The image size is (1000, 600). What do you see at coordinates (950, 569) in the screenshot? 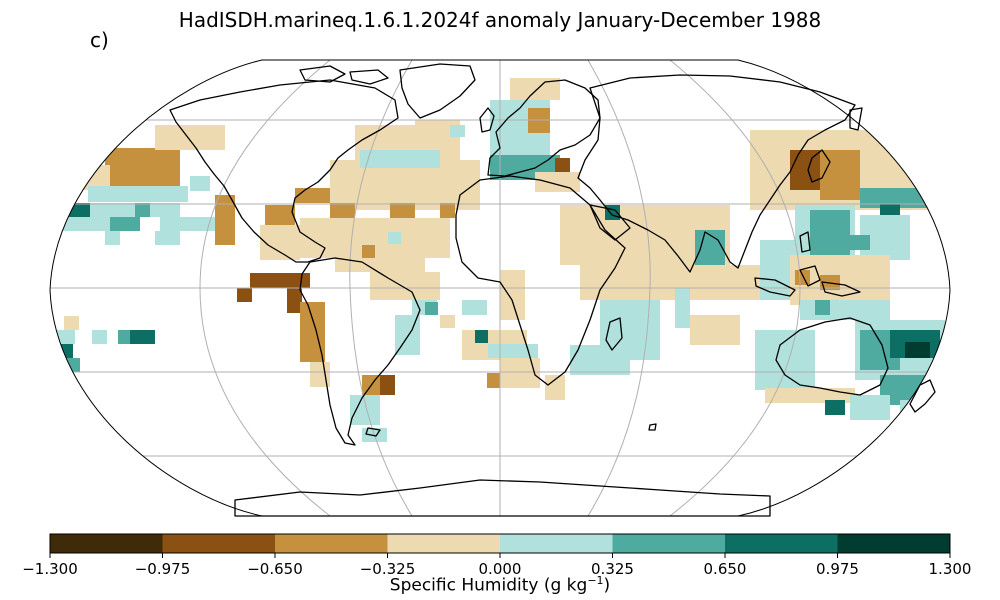
I see `colorbar-tick-label: 1.300` at bounding box center [950, 569].